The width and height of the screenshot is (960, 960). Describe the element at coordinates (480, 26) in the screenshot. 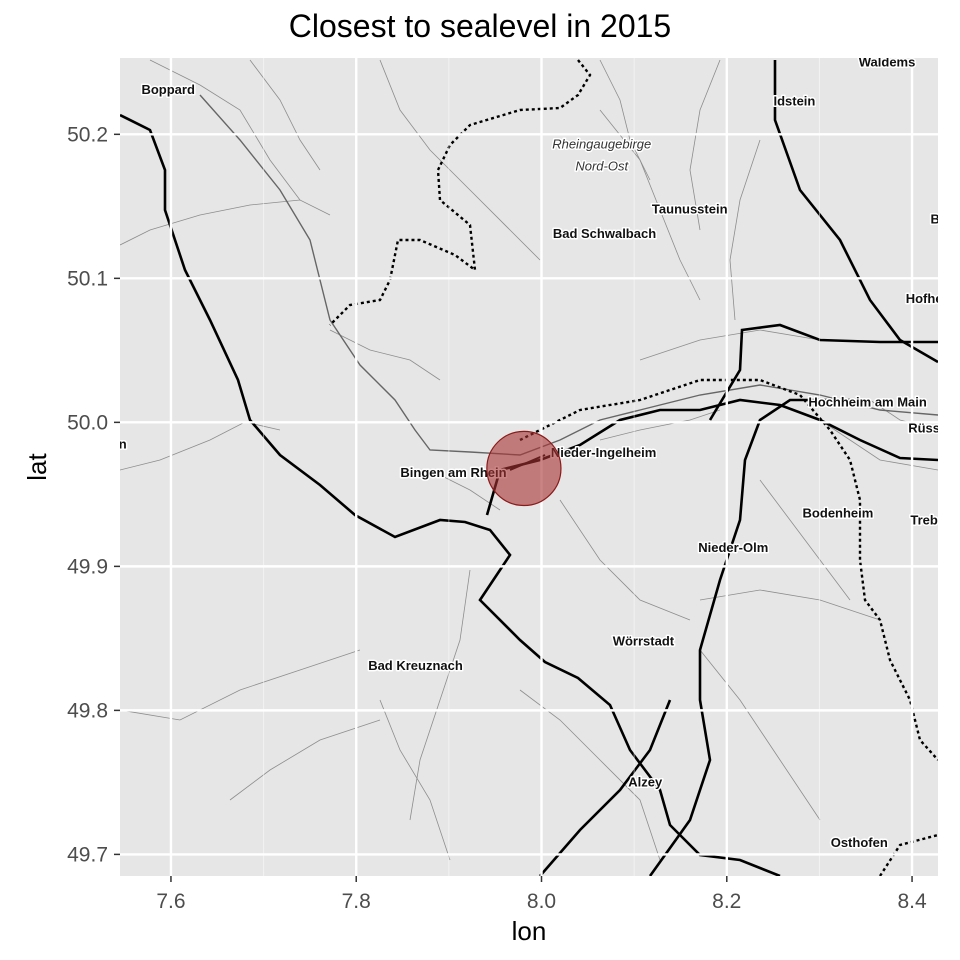

I see `chart-title: Closest to sealevel in 2015` at that location.